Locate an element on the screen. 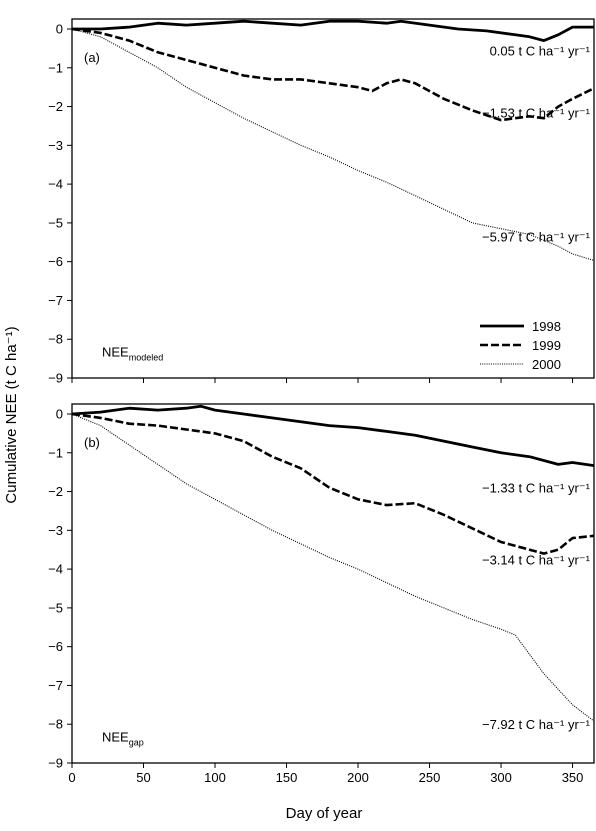 The height and width of the screenshot is (831, 596). x-tick-label: 0 is located at coordinates (71, 777).